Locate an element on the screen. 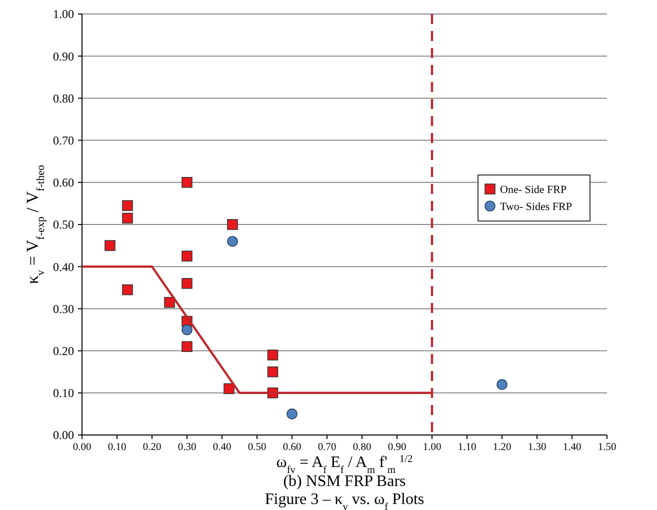 The image size is (657, 510). x-tick-label: 0.30 is located at coordinates (187, 447).